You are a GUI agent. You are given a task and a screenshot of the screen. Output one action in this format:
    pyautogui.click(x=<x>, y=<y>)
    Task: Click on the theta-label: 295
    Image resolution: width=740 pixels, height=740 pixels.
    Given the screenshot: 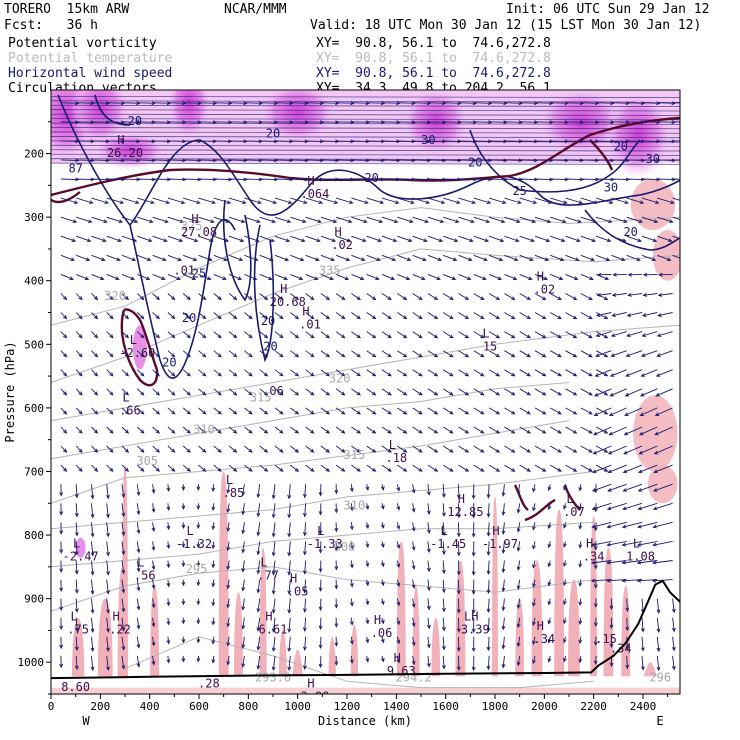 What is the action you would take?
    pyautogui.click(x=197, y=569)
    